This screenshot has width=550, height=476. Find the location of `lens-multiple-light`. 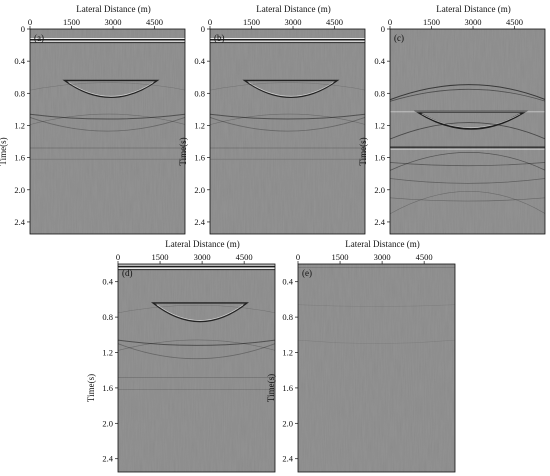

lens-multiple-light is located at coordinates (471, 120).